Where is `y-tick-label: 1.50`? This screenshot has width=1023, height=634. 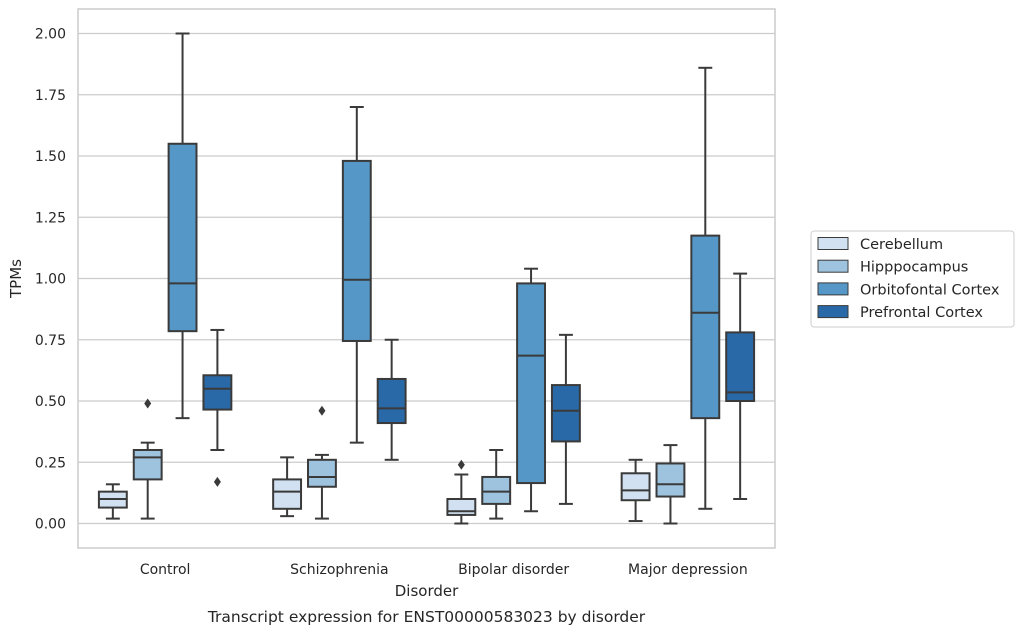 y-tick-label: 1.50 is located at coordinates (50, 157).